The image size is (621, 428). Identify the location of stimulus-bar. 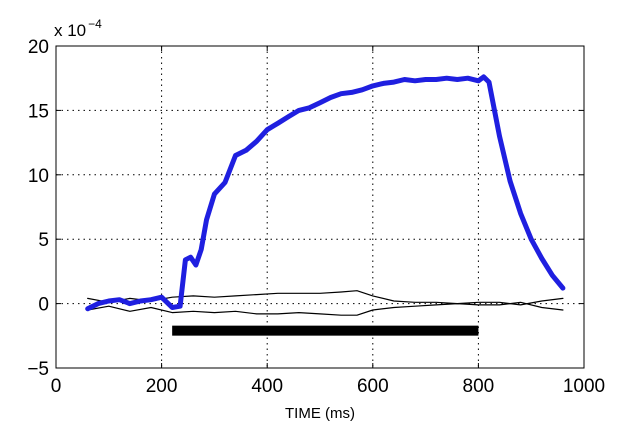
(325, 330).